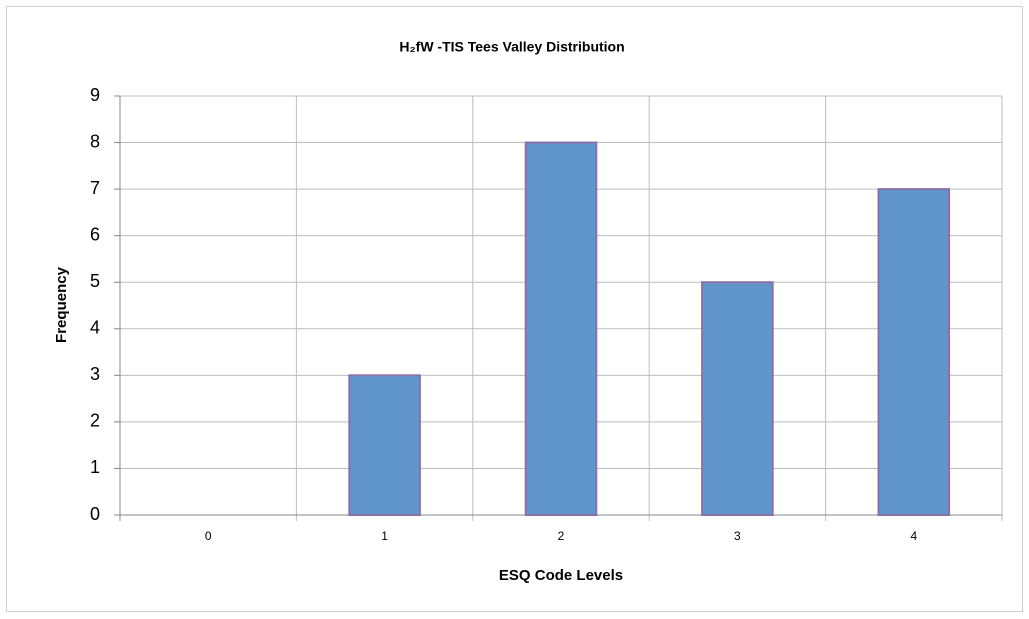 The width and height of the screenshot is (1029, 619). Describe the element at coordinates (61, 304) in the screenshot. I see `y-axis-label: Frequency` at that location.